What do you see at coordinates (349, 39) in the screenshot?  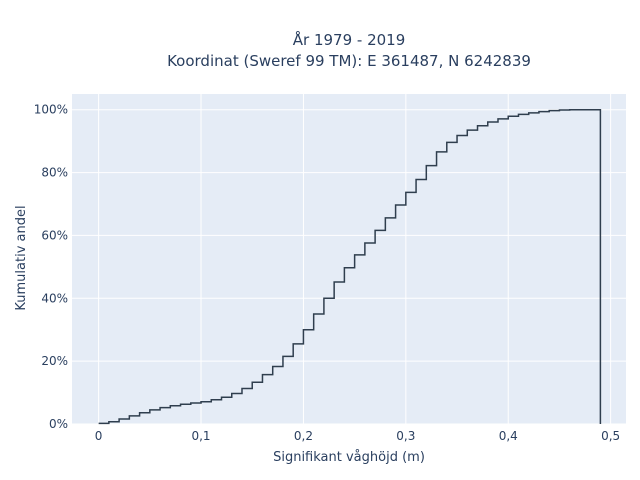 I see `chart-title-line-1: År 1979 - 2019` at bounding box center [349, 39].